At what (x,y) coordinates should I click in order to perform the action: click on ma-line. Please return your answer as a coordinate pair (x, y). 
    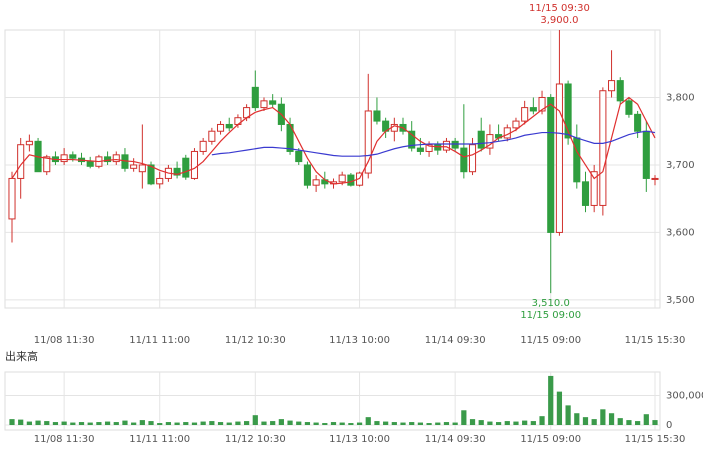
    Looking at the image, I should click on (433, 143).